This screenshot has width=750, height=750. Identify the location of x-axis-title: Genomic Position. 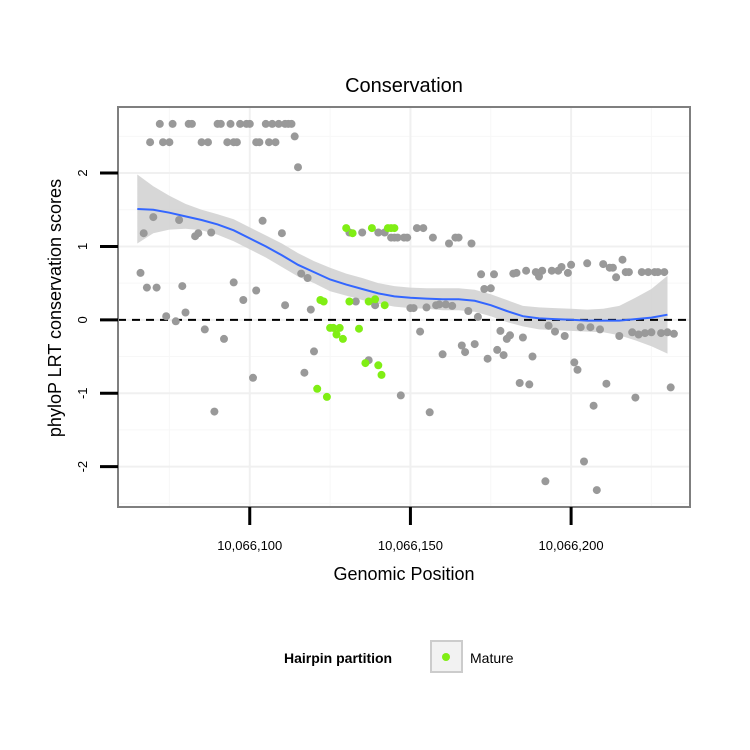
(403, 574).